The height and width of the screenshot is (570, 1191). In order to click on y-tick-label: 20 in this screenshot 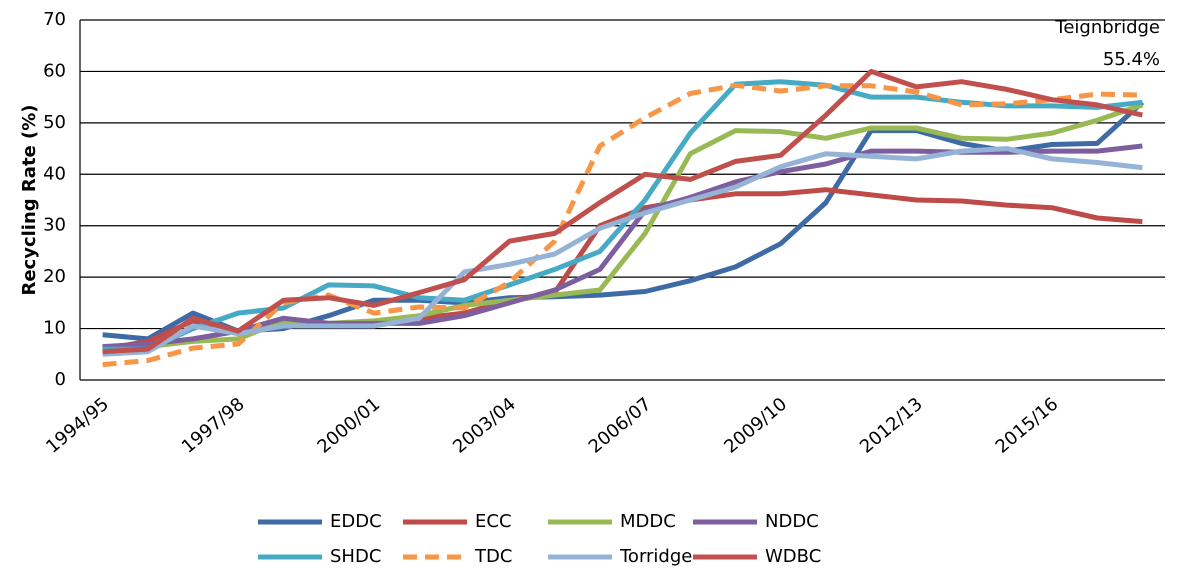, I will do `click(54, 276)`.